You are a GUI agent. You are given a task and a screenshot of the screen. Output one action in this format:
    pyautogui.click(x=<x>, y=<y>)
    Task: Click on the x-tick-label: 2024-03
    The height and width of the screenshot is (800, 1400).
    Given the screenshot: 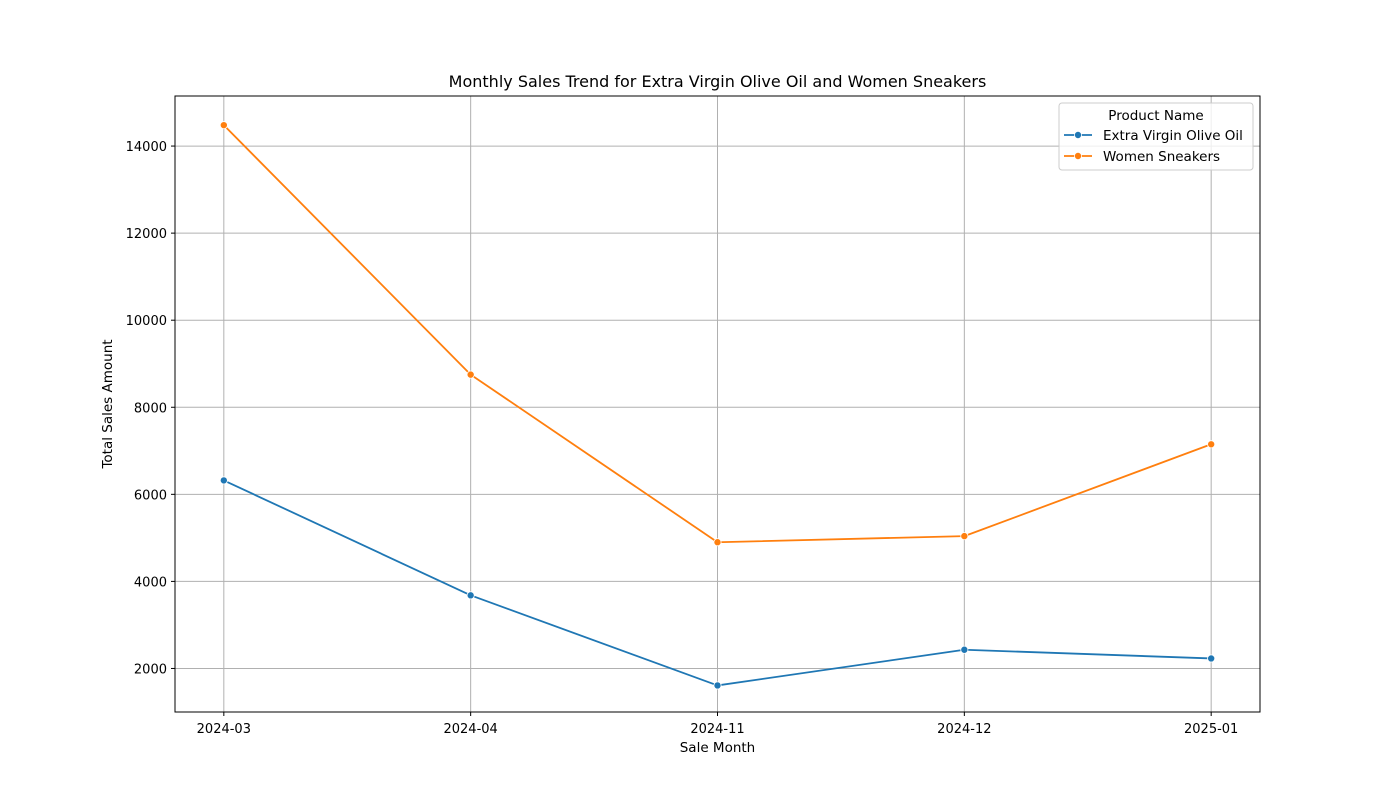 What is the action you would take?
    pyautogui.click(x=224, y=729)
    